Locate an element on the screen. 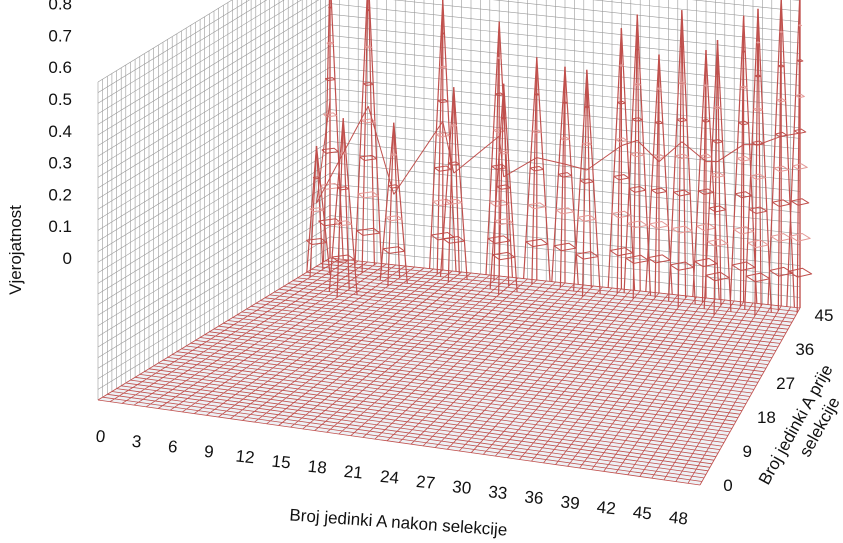  y-tick-label: 9 is located at coordinates (746, 451).